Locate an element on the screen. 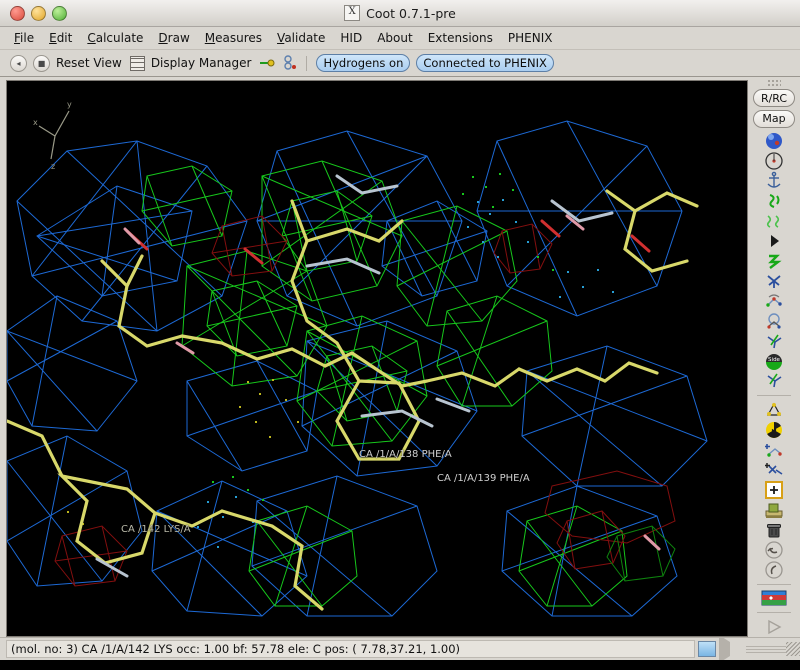  phenix-status-button: Connected to PHENIX is located at coordinates (485, 63).